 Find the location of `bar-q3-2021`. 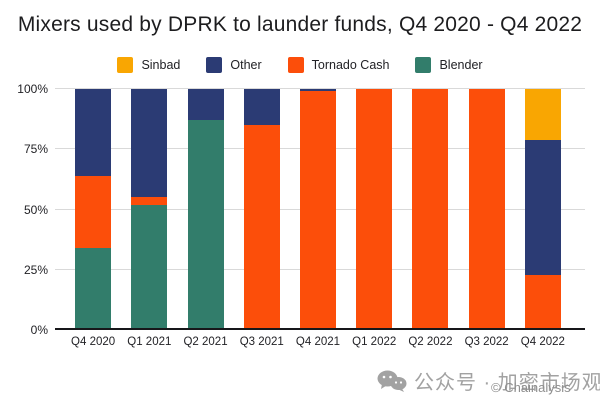

bar-q3-2021 is located at coordinates (262, 209).